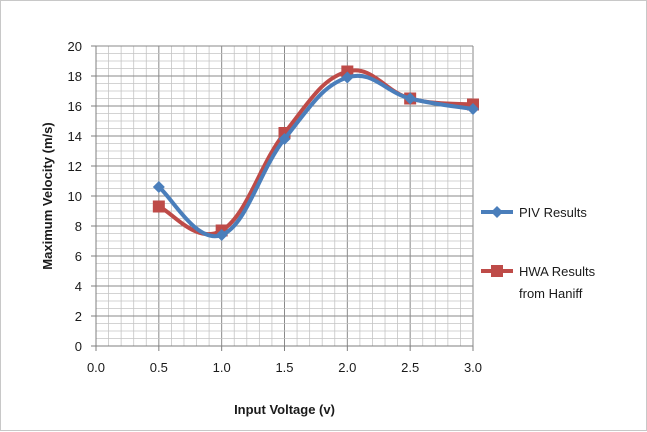 This screenshot has height=432, width=647. Describe the element at coordinates (75, 106) in the screenshot. I see `y-tick-label: 16` at that location.